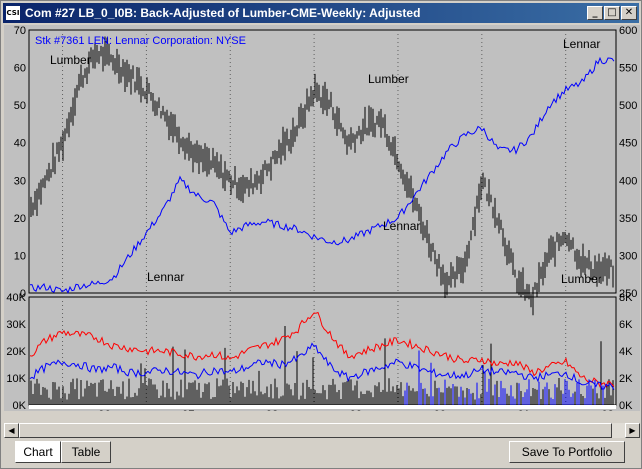  I want to click on app-icon: CSI, so click(13, 13).